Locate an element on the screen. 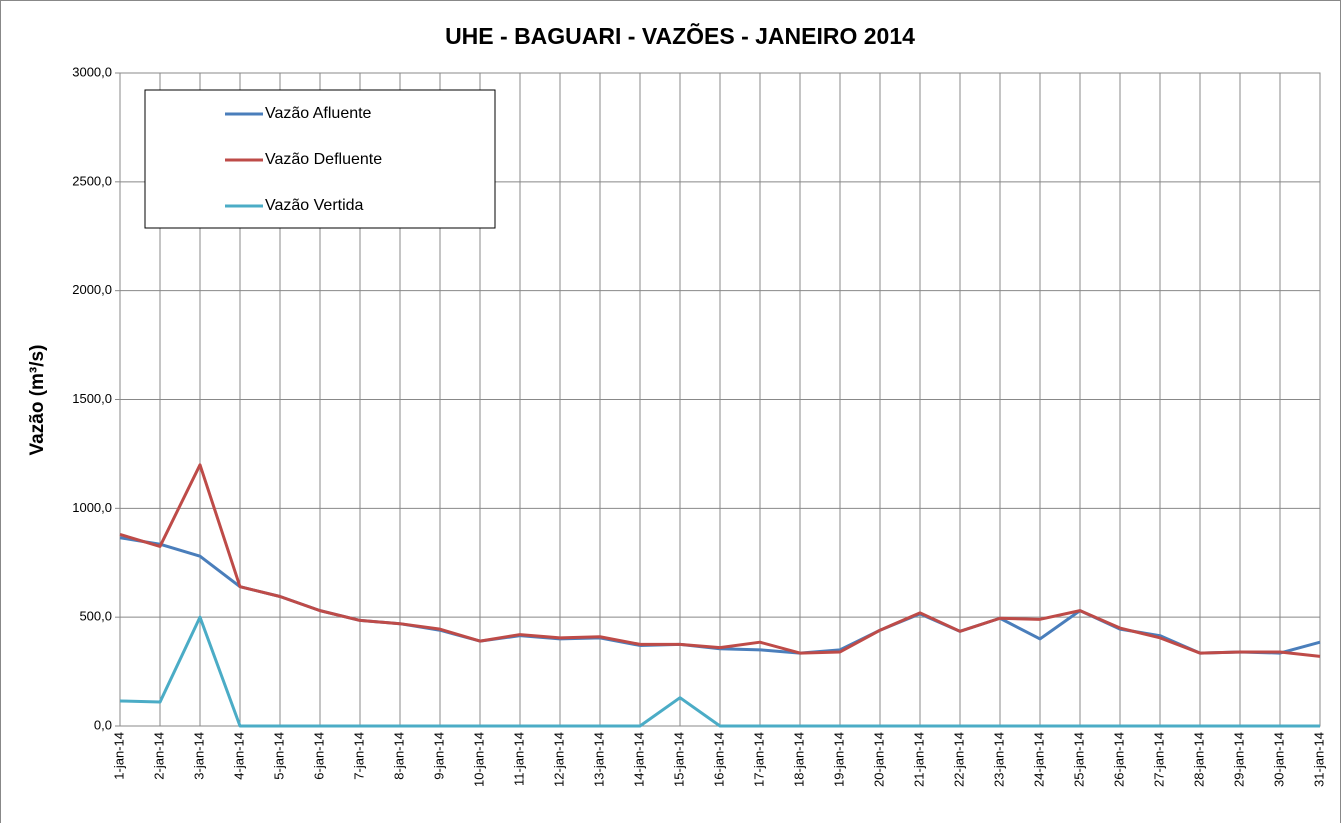  x-tick-label: 15-jan-14 is located at coordinates (678, 759).